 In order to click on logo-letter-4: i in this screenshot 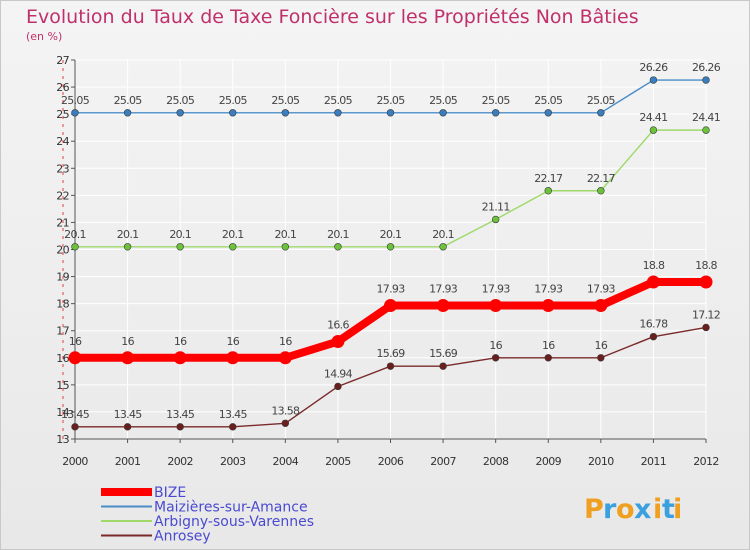, I will do `click(657, 509)`.